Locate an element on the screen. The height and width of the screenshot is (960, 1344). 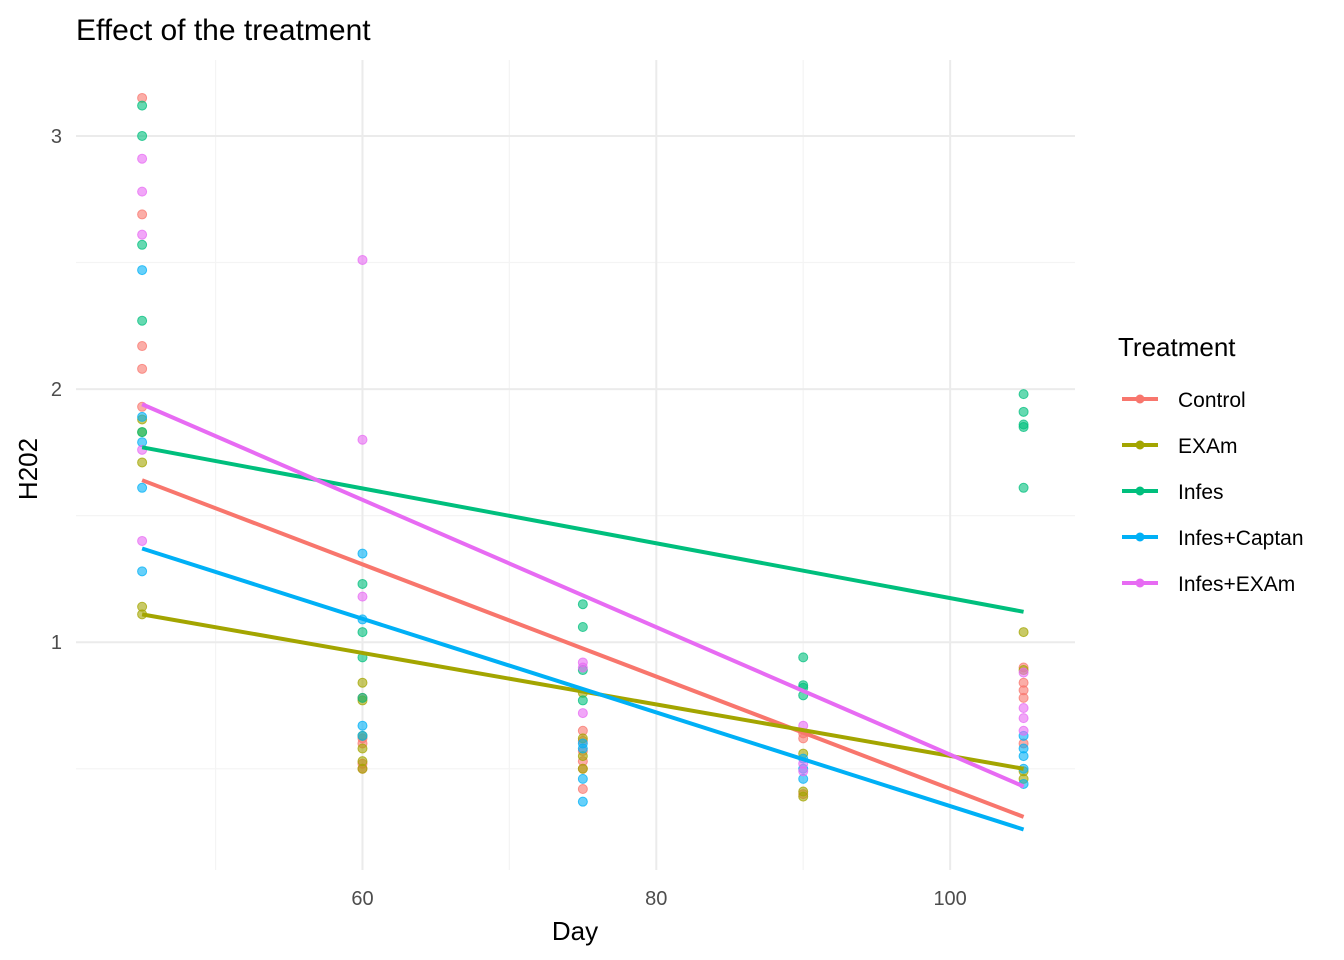
y-axis-ticks: 1 2 3 is located at coordinates (56, 390).